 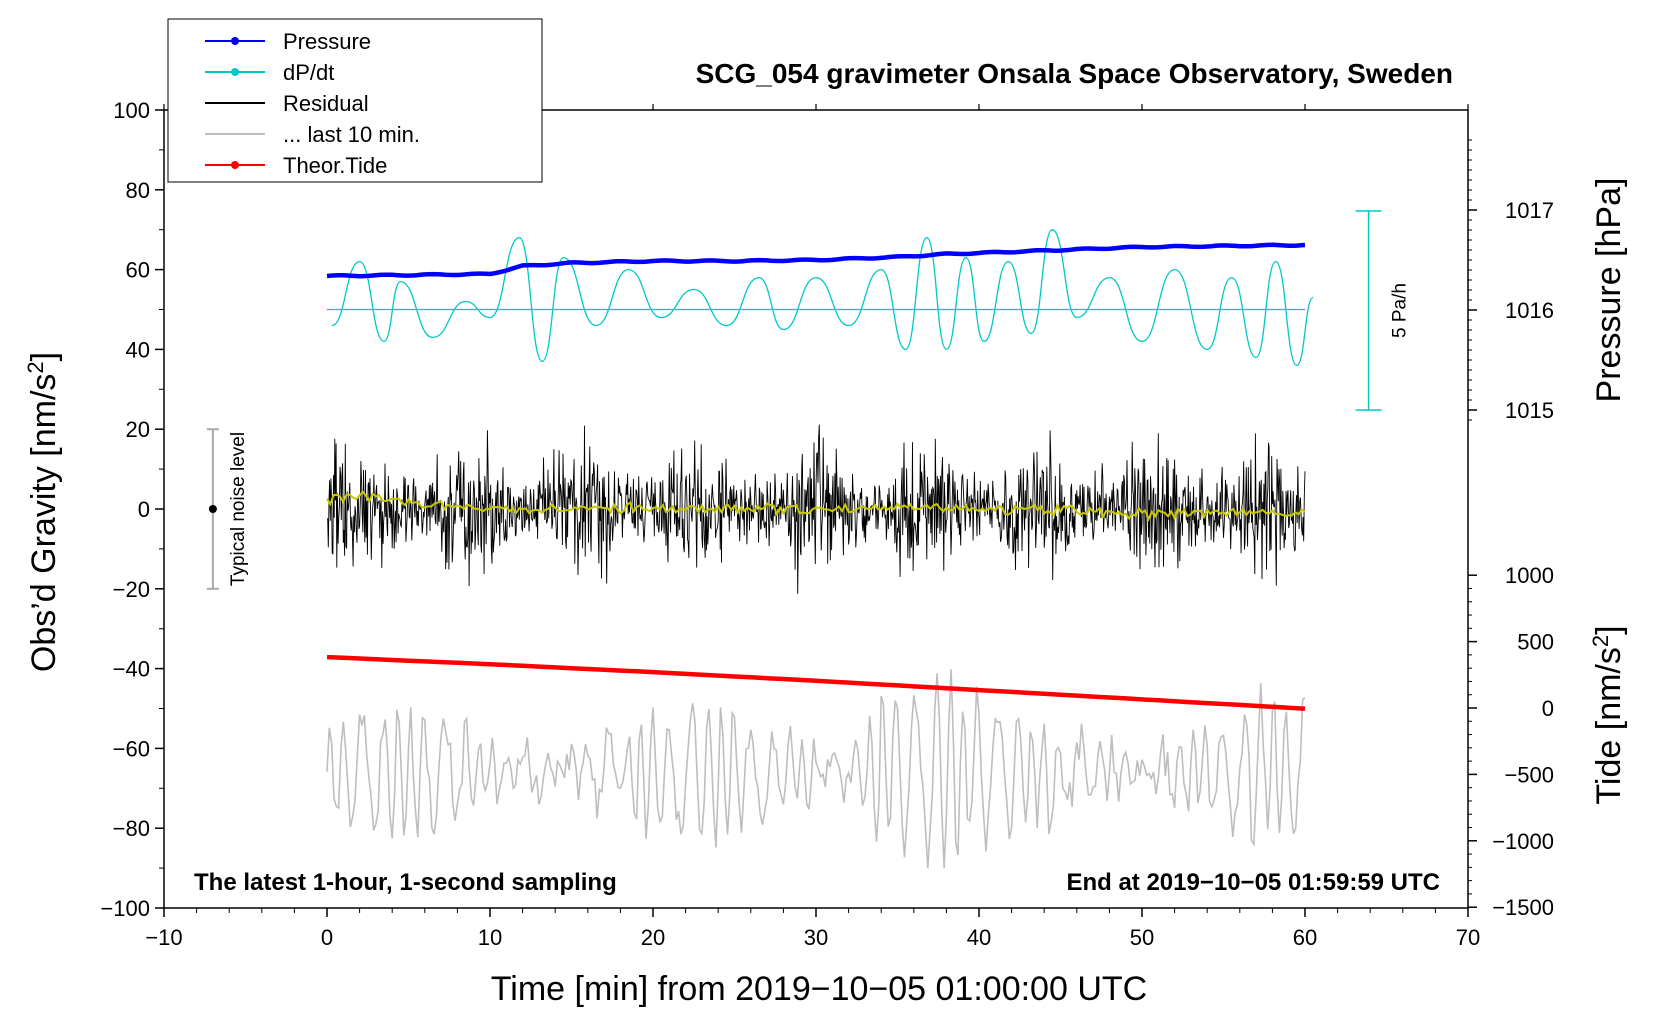 I want to click on x-tick-label: 20, so click(x=653, y=937).